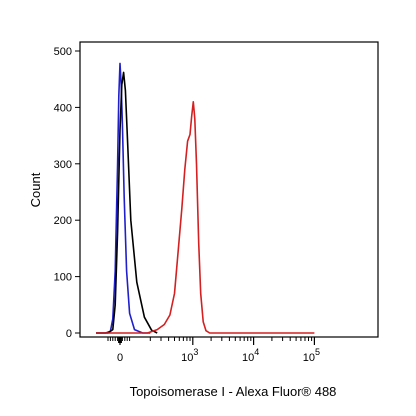 The width and height of the screenshot is (416, 416). Describe the element at coordinates (63, 108) in the screenshot. I see `y-tick-label: 400` at that location.